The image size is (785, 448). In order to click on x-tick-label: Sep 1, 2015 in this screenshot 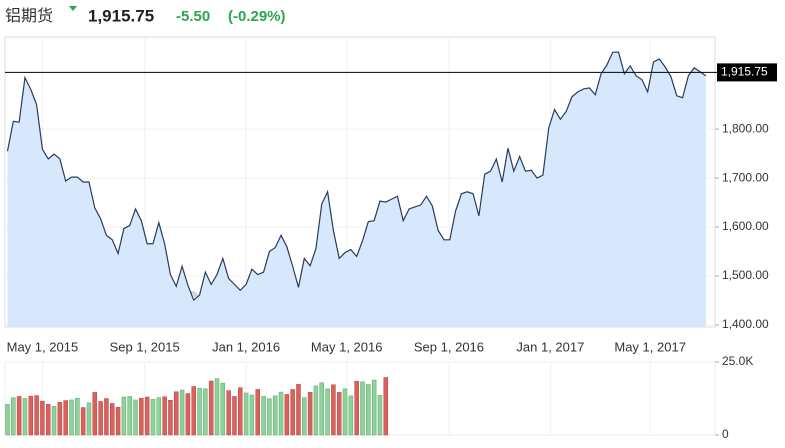, I will do `click(145, 346)`.